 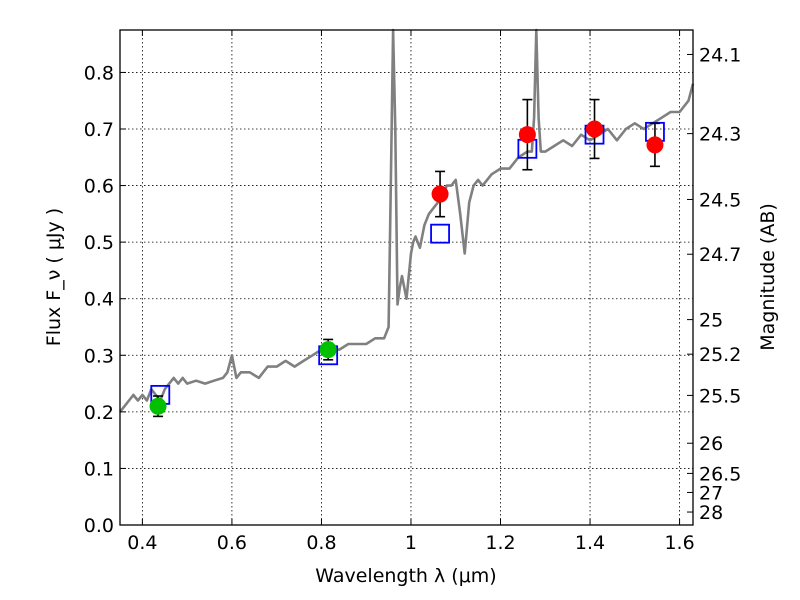 I want to click on y-tick-label: 0.4, so click(x=99, y=300).